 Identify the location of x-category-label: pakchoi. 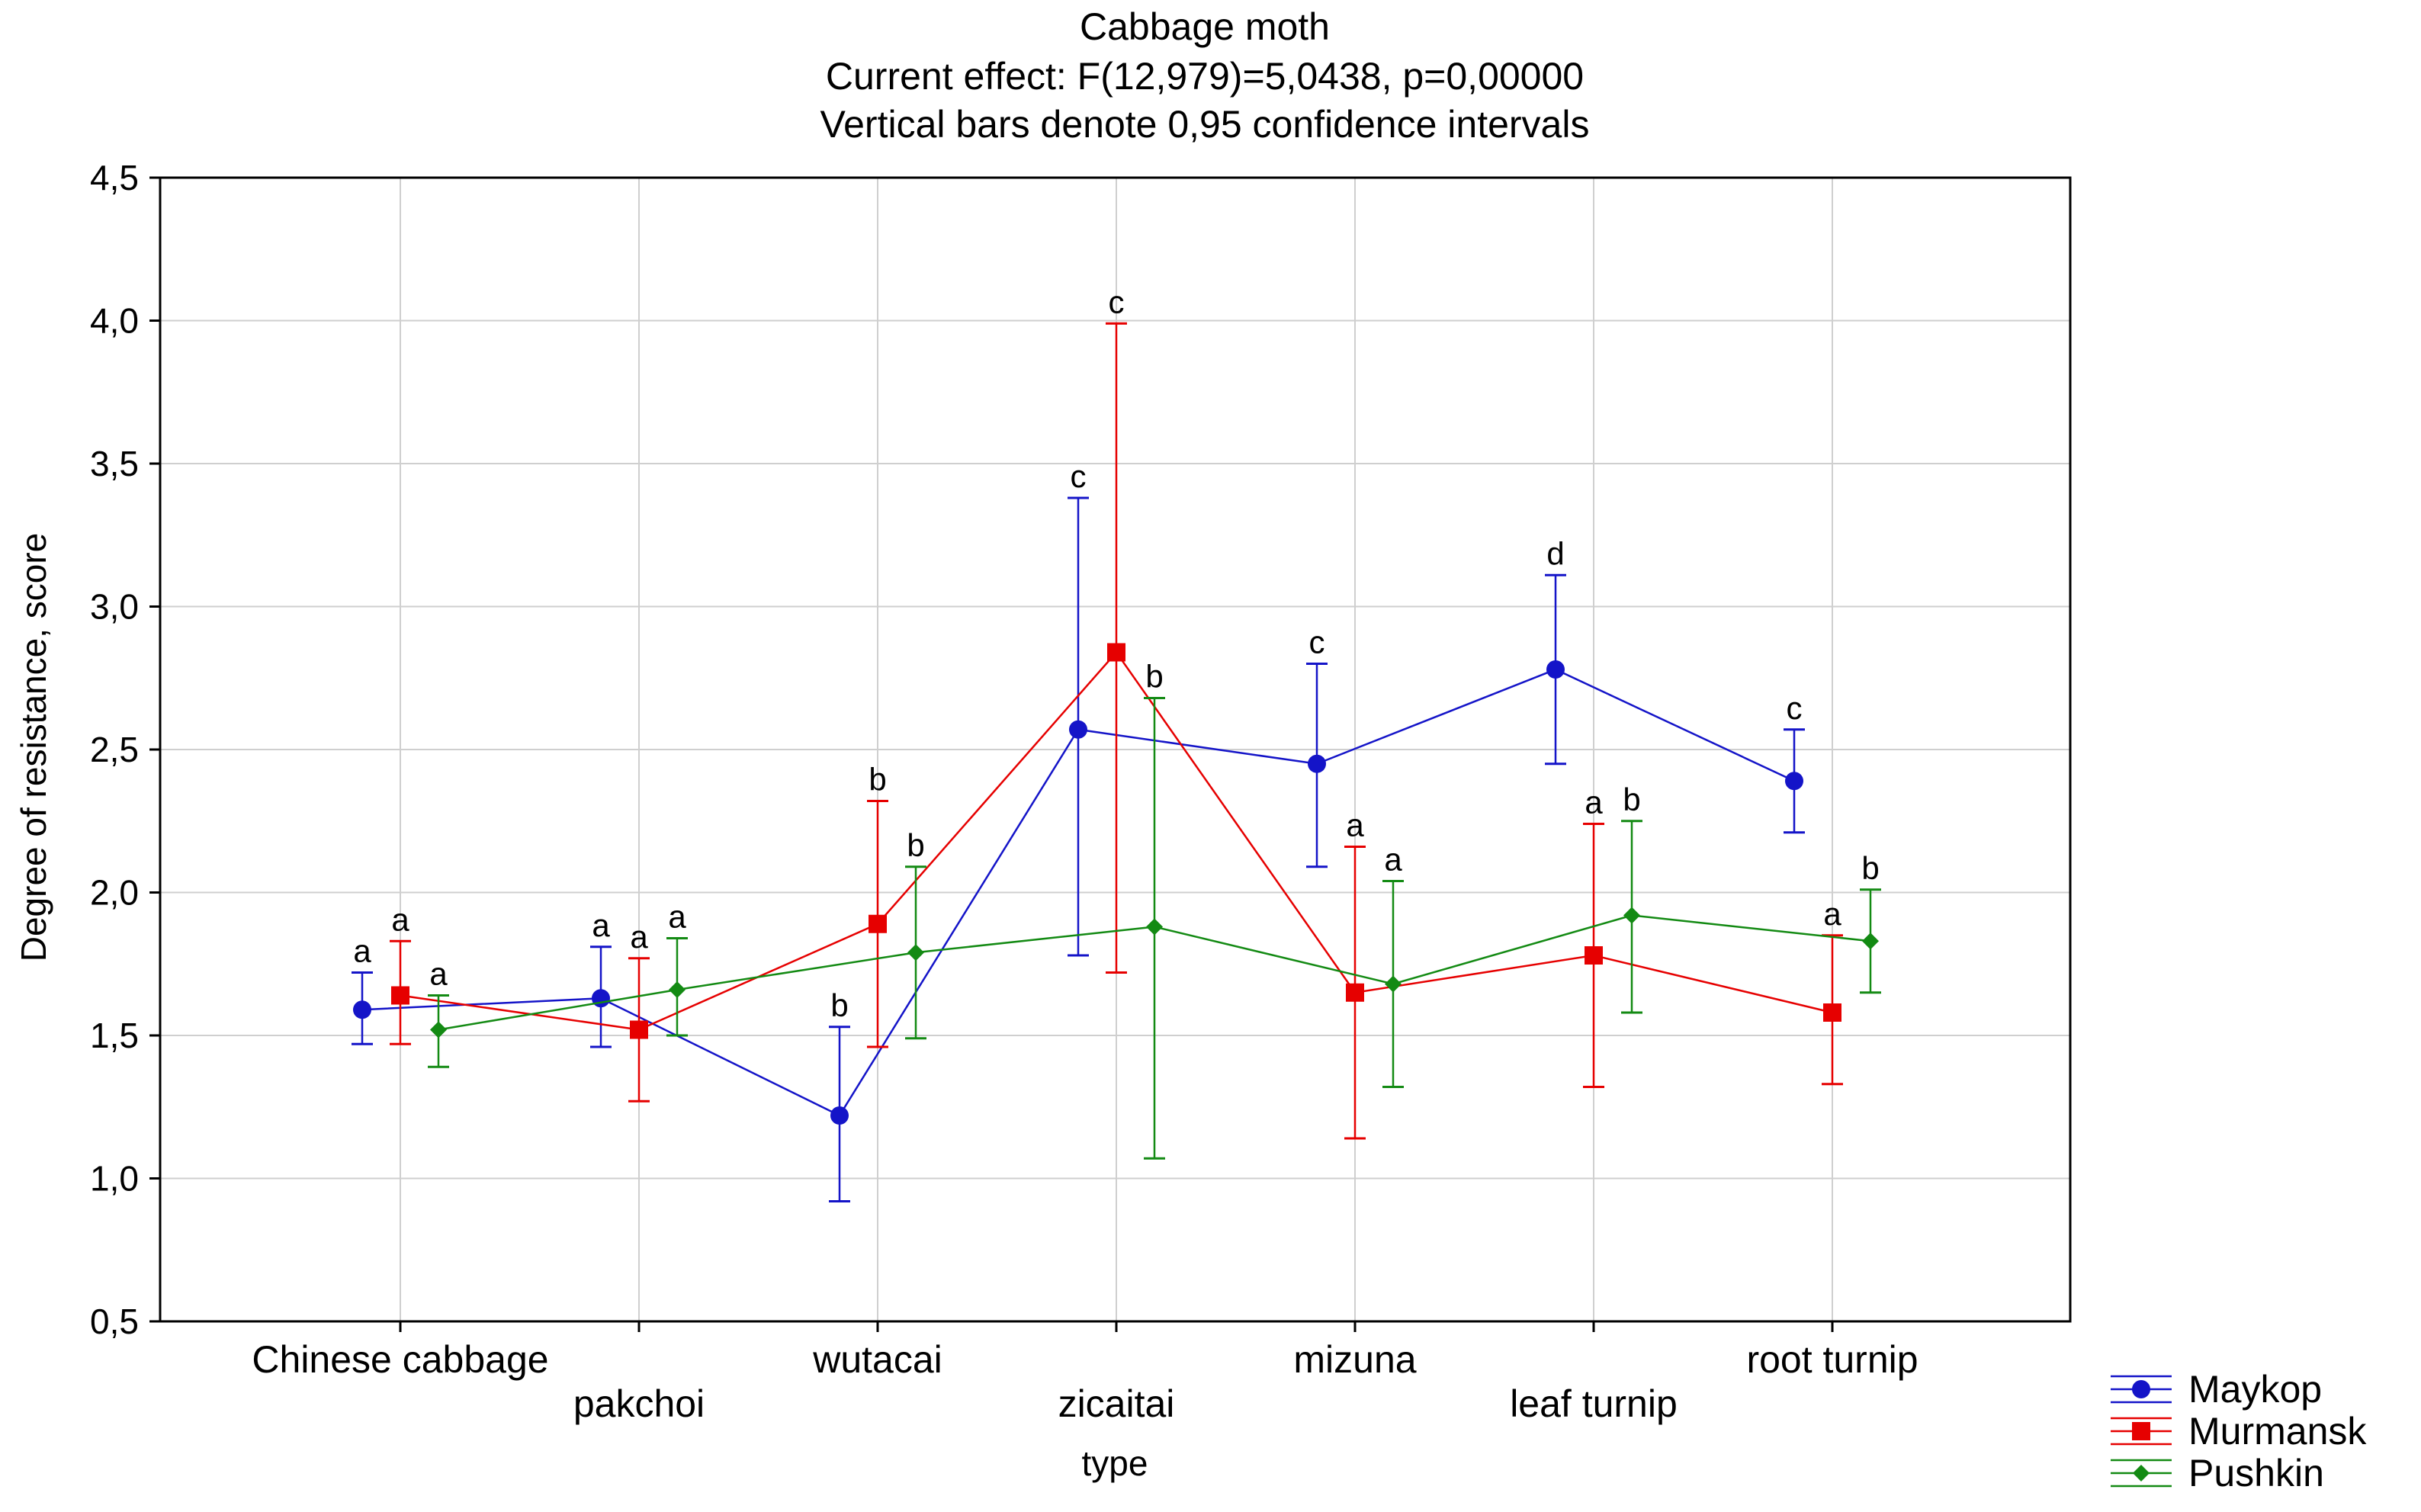
(639, 1403).